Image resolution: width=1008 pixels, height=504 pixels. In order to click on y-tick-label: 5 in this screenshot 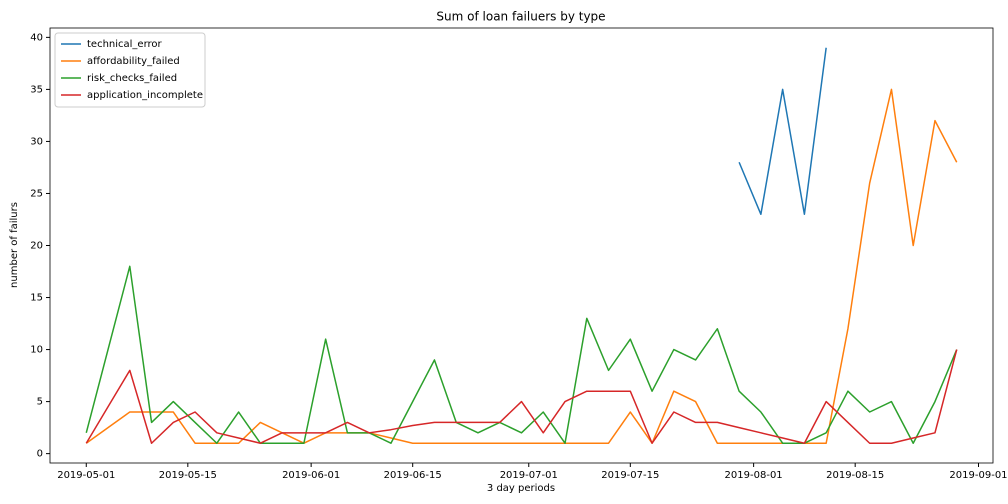, I will do `click(40, 402)`.